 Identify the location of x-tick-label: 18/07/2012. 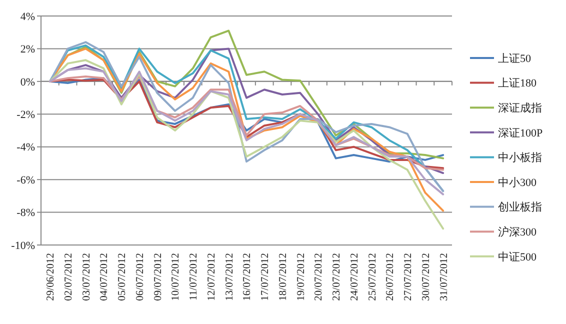
(283, 277).